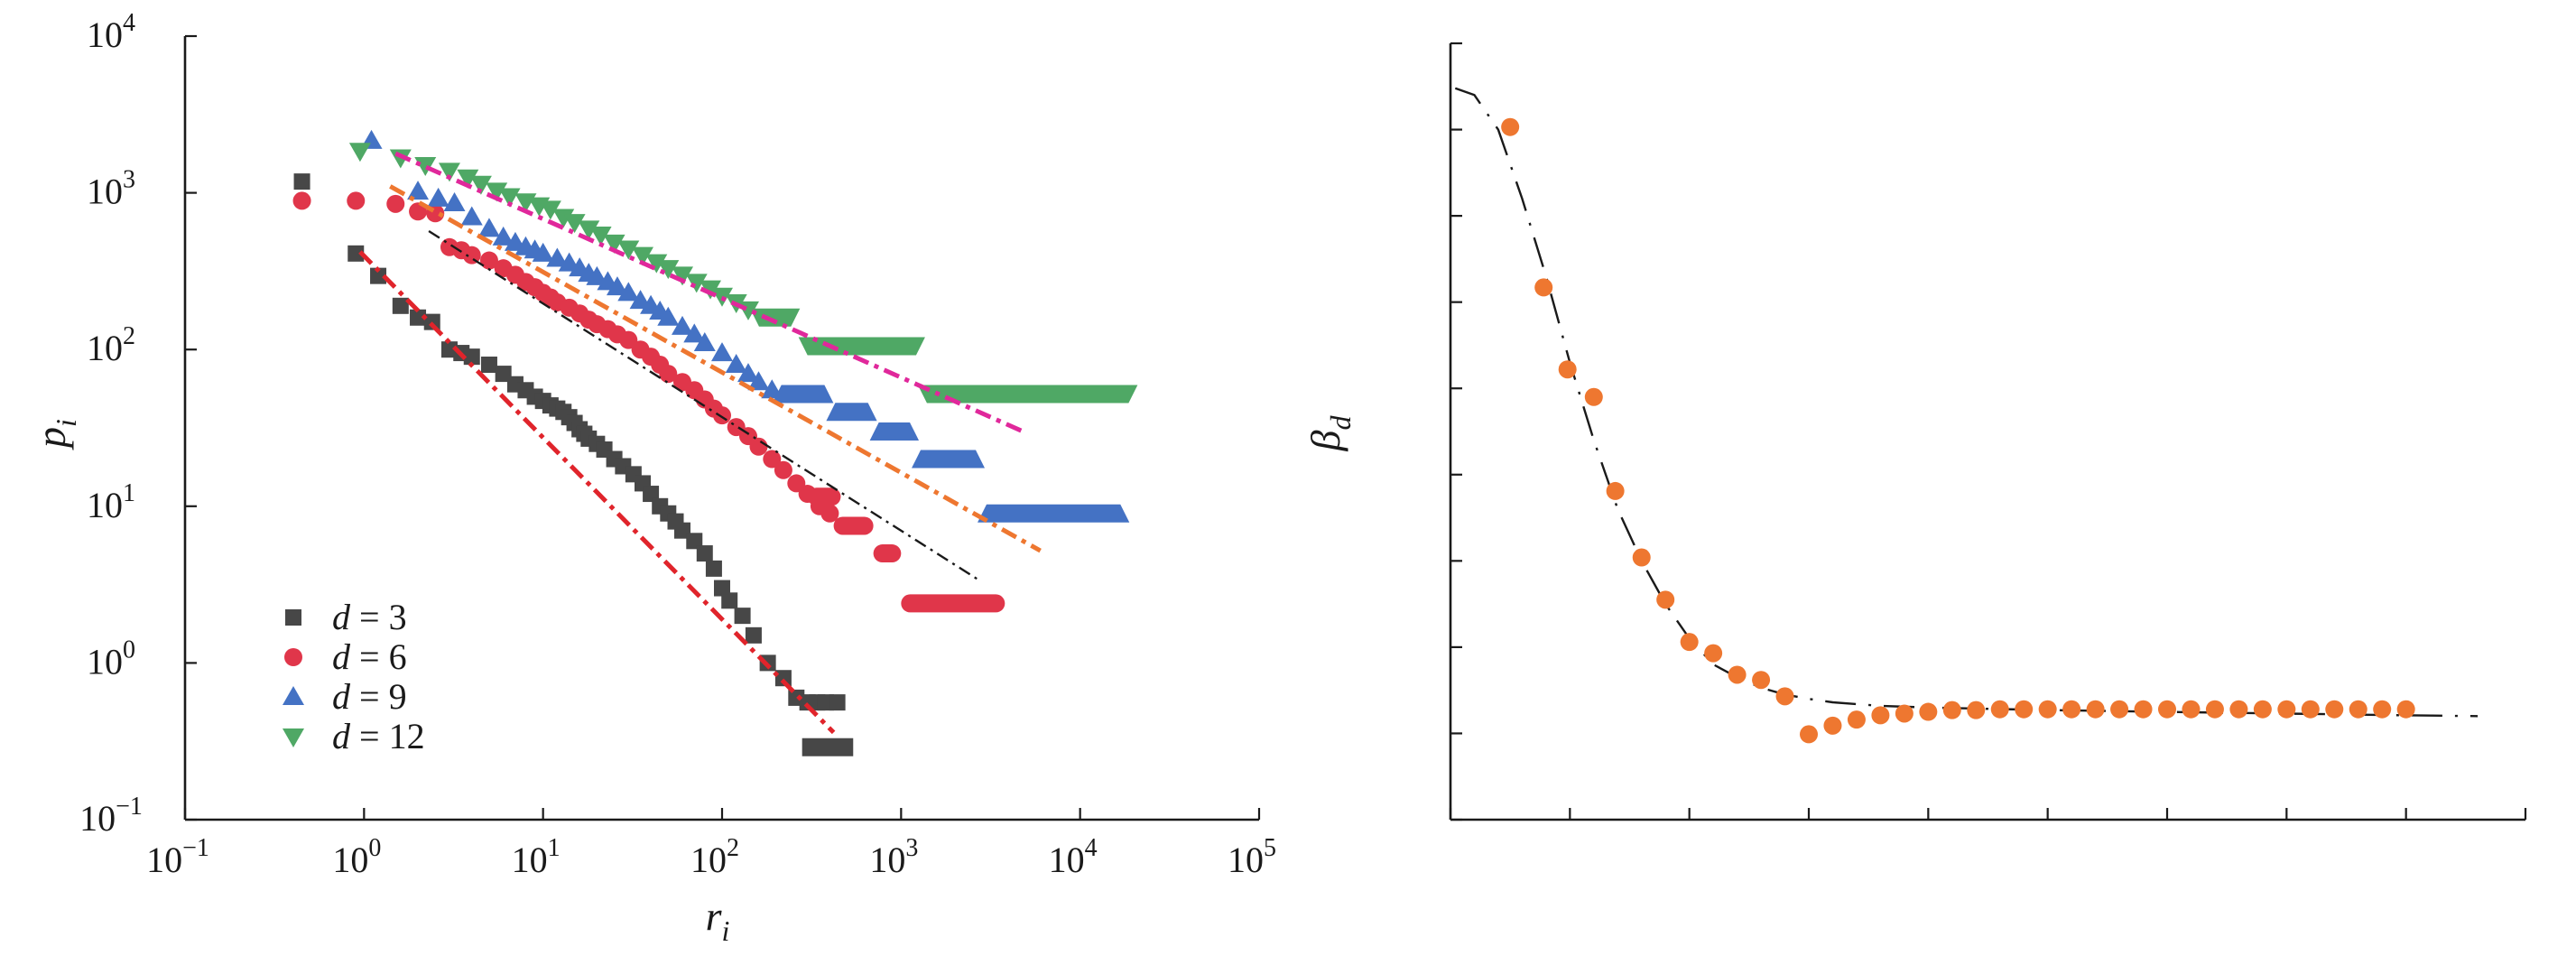 The width and height of the screenshot is (2576, 965). I want to click on series-d6, so click(649, 402).